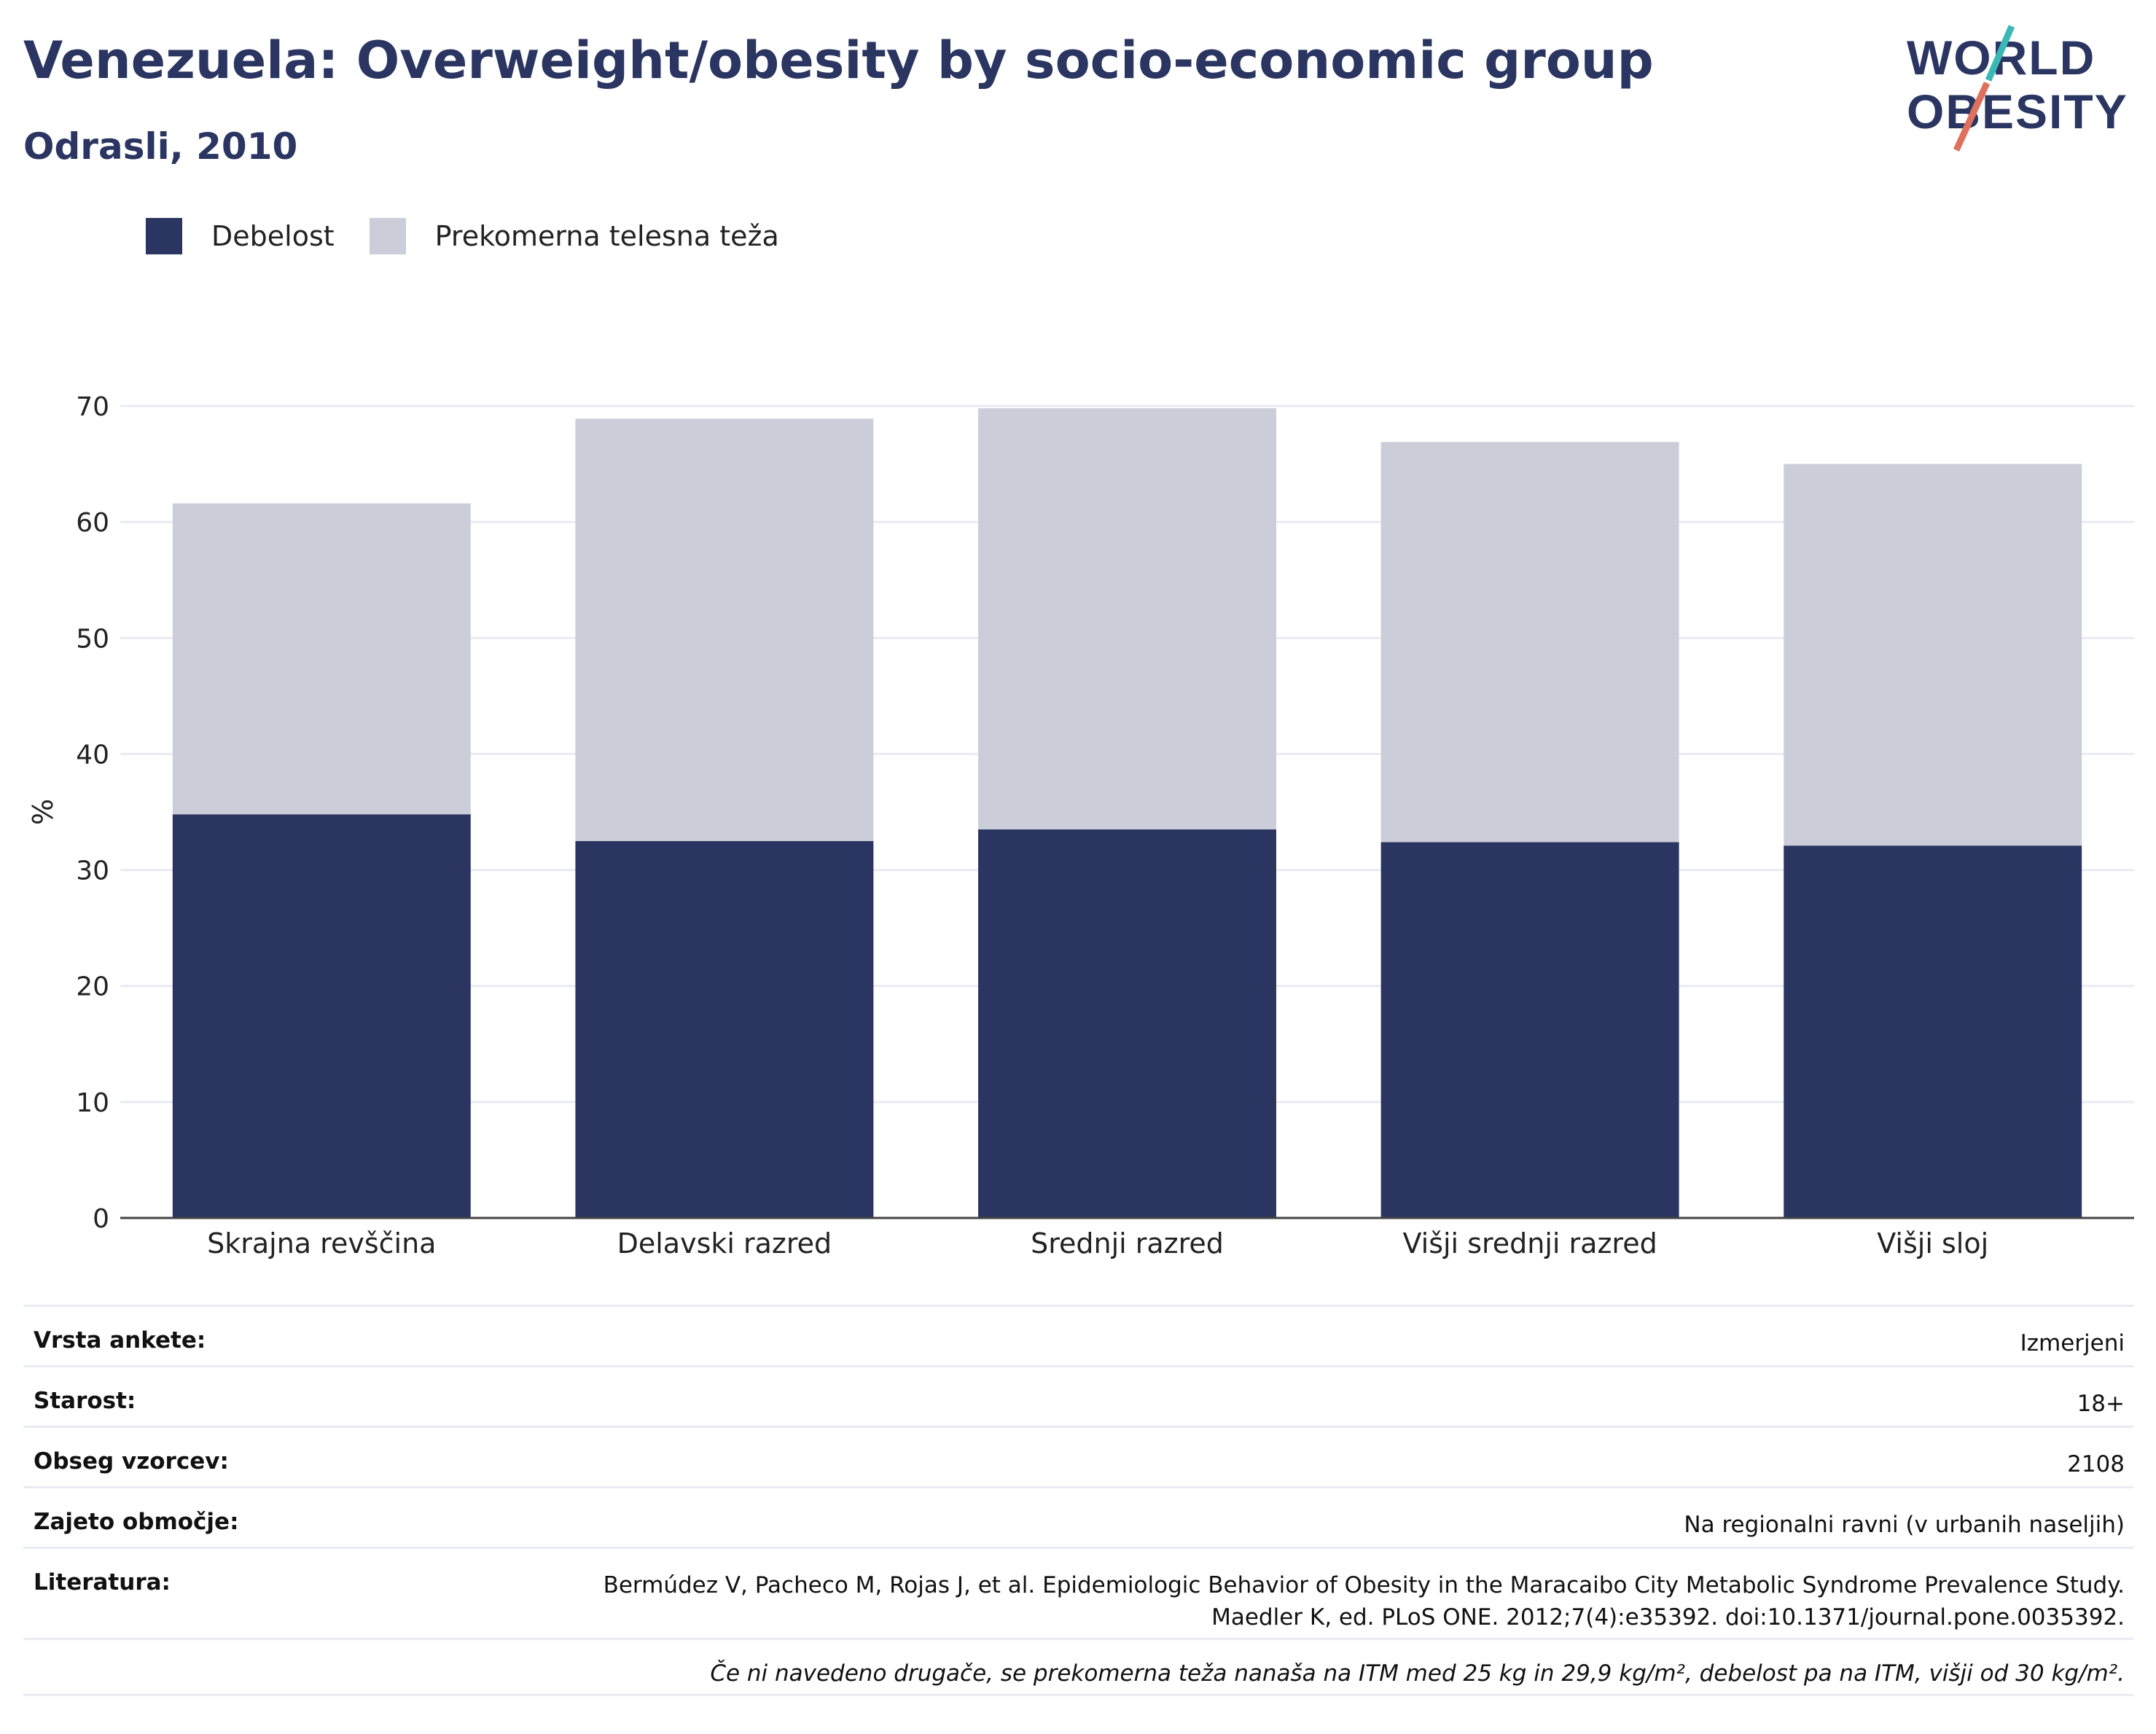  Describe the element at coordinates (43, 812) in the screenshot. I see `y-axis-title: %` at that location.